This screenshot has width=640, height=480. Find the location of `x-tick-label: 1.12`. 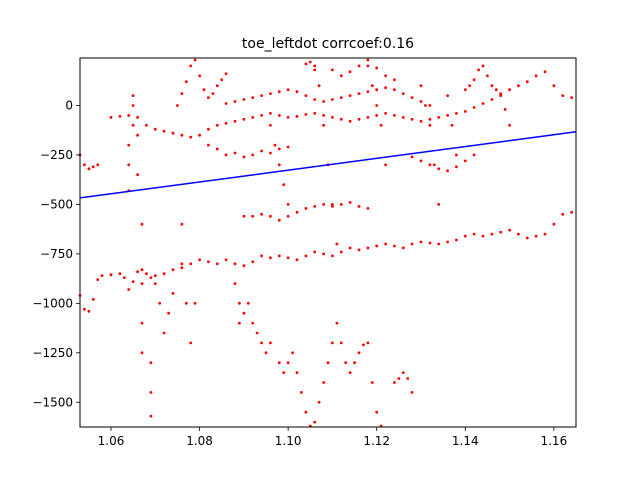

x-tick-label: 1.12 is located at coordinates (376, 441).